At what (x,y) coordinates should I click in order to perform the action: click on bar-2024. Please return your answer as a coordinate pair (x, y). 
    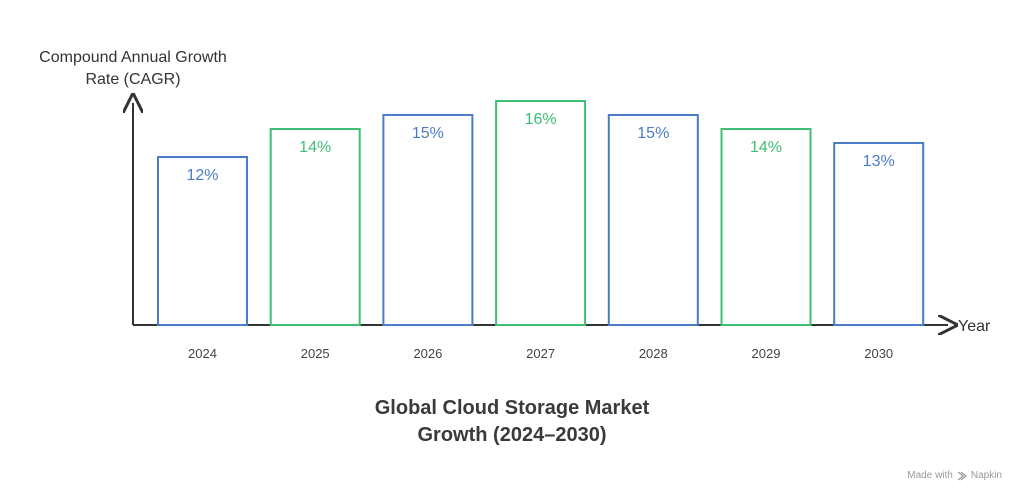
    Looking at the image, I should click on (202, 241).